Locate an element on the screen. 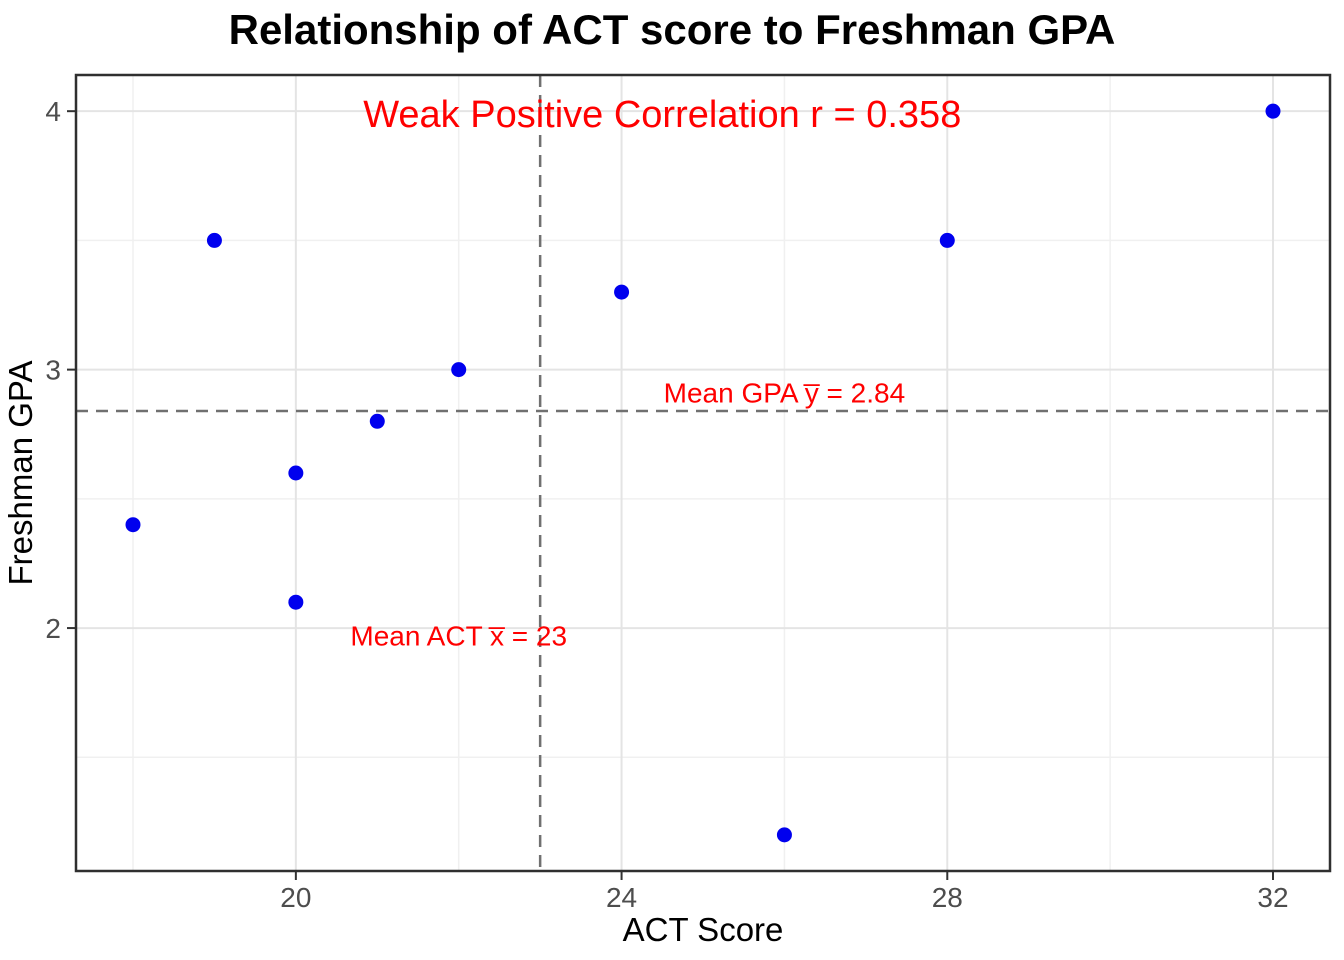  mean-gpa-annotation: Mean GPA y̅ = 2.84 is located at coordinates (785, 393).